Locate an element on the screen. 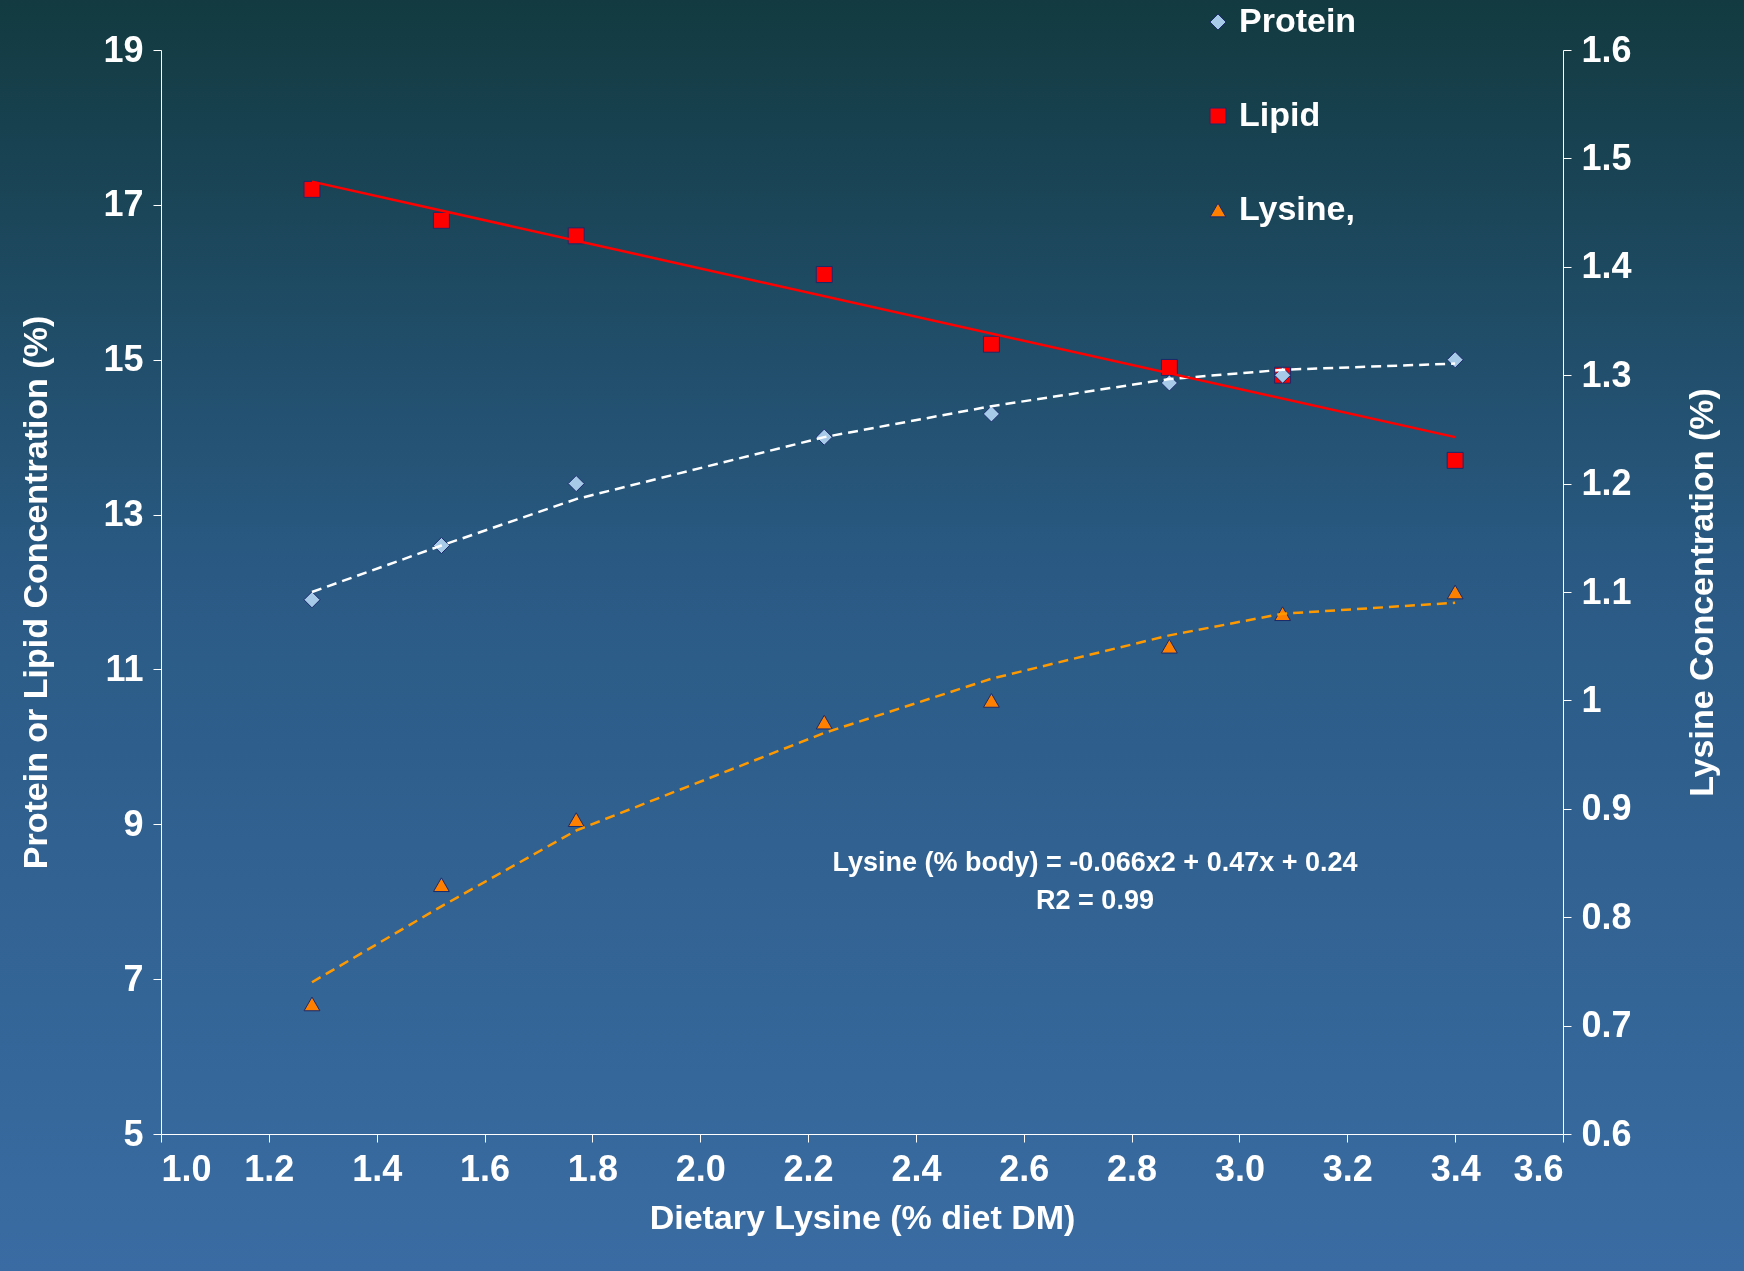  y-tick-label: 9 is located at coordinates (133, 823).